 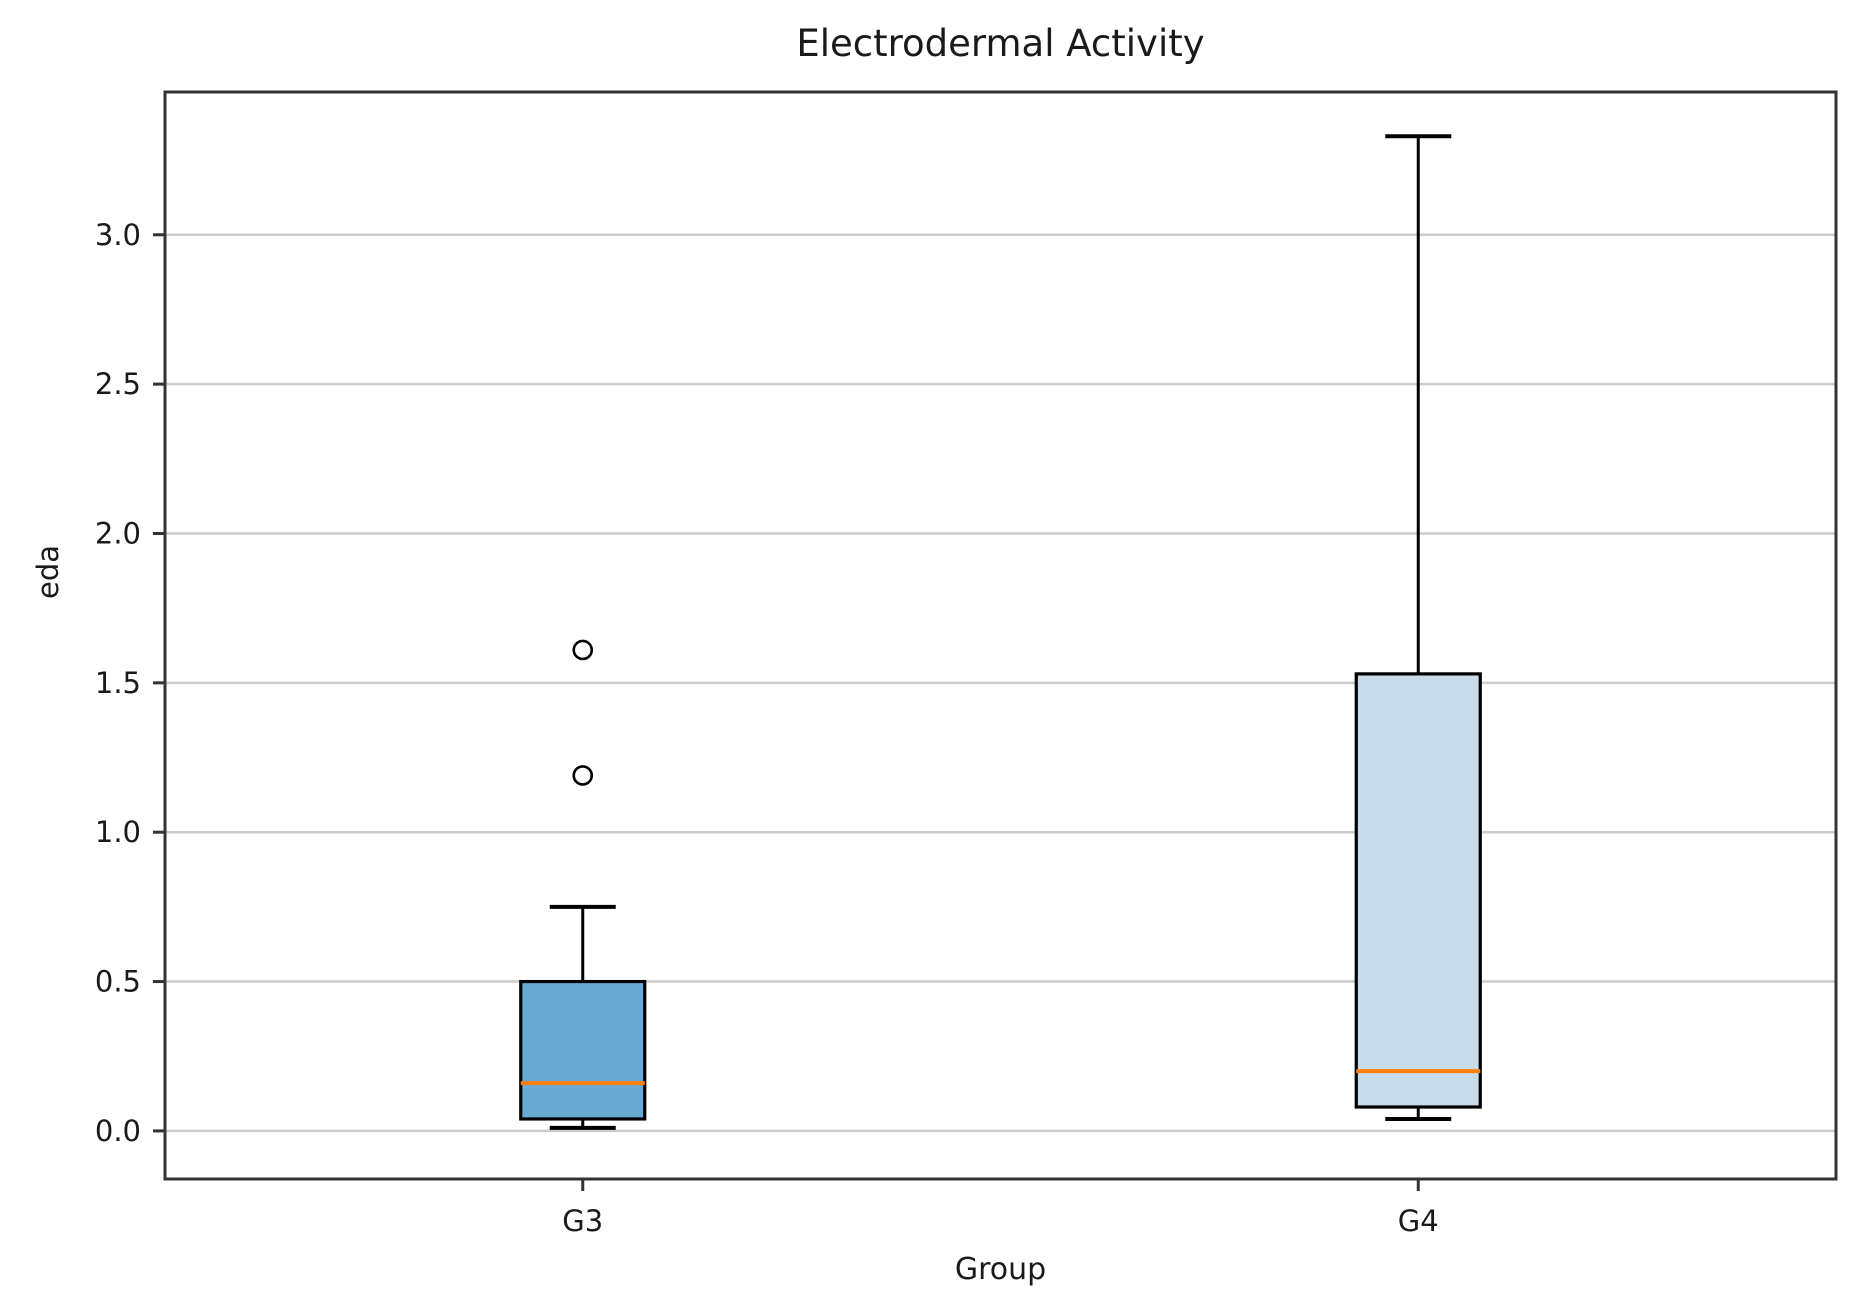 I want to click on y-tick-label: 0.0, so click(x=118, y=1131).